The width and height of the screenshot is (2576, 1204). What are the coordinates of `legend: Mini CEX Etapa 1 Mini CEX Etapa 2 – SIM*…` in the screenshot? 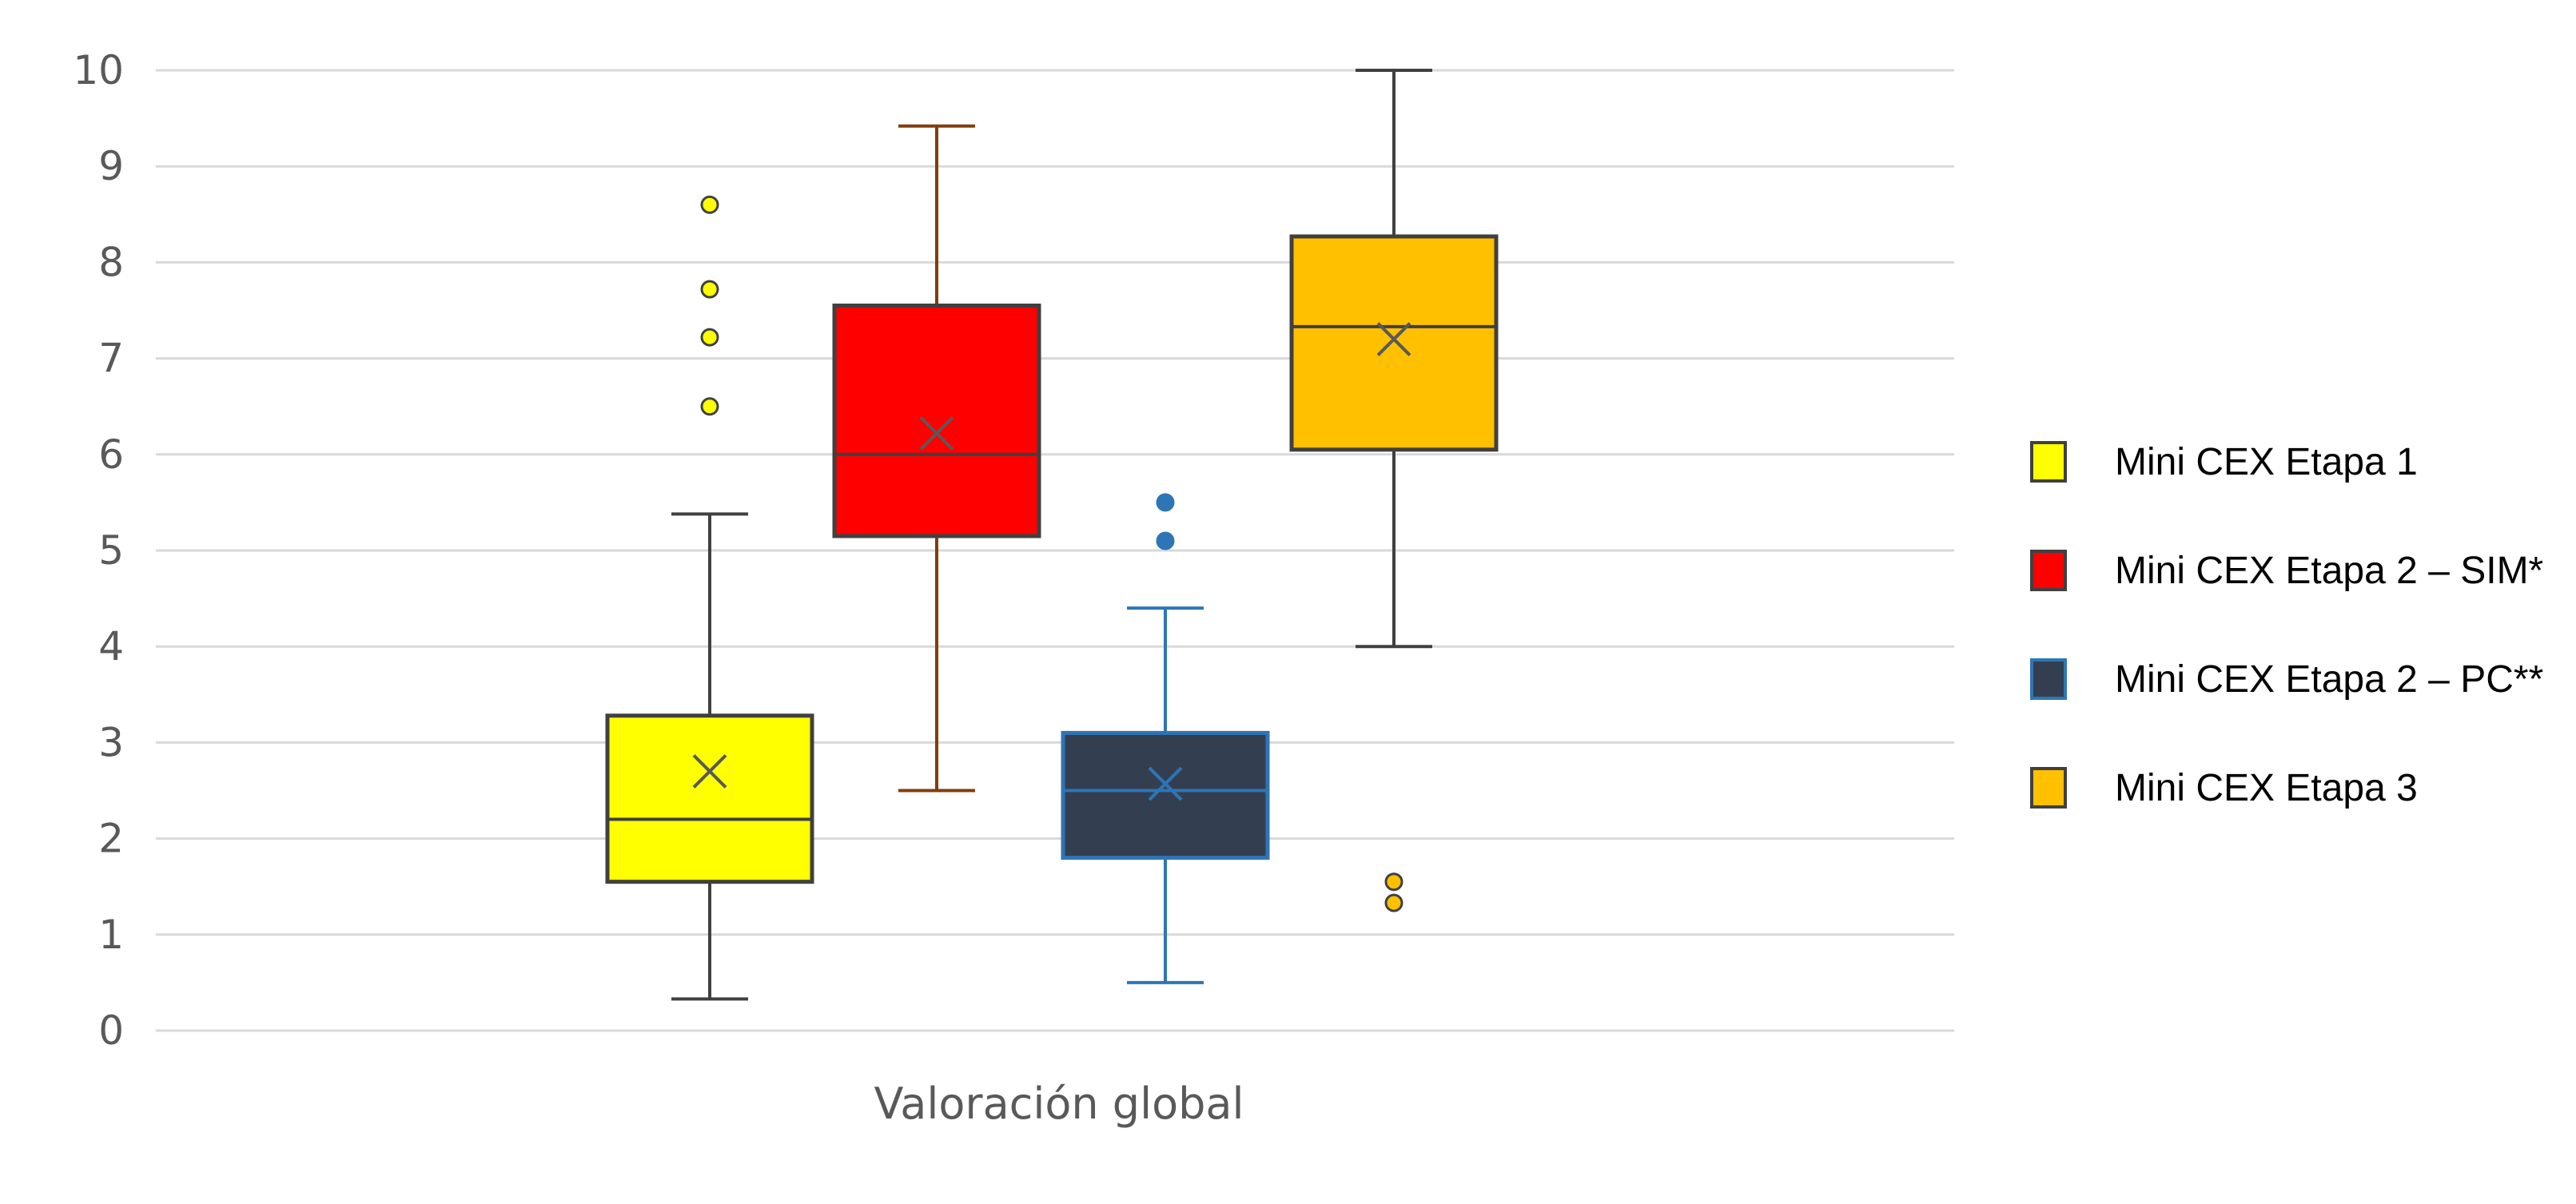 It's located at (2302, 625).